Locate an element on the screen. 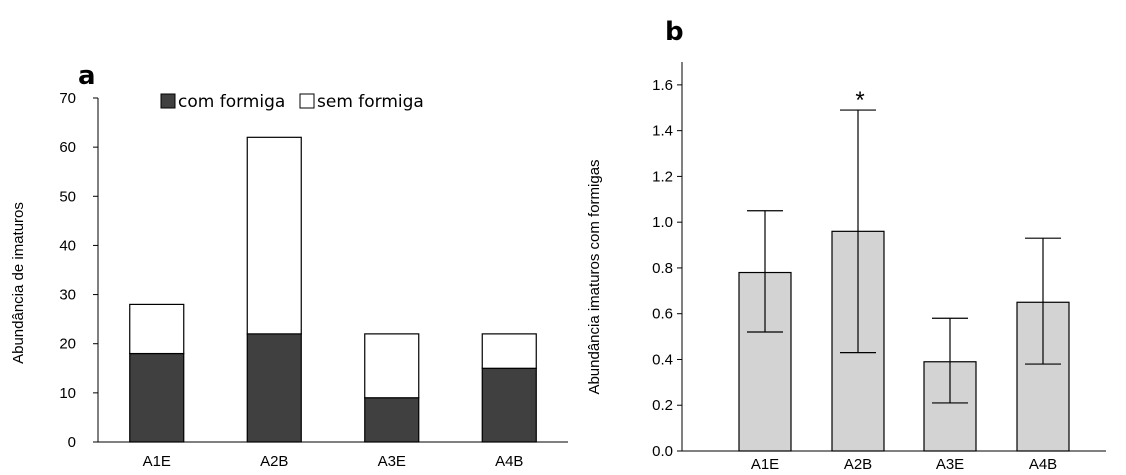 The image size is (1126, 475). panel-a-x-tick-label-a4b: A4B is located at coordinates (509, 461).